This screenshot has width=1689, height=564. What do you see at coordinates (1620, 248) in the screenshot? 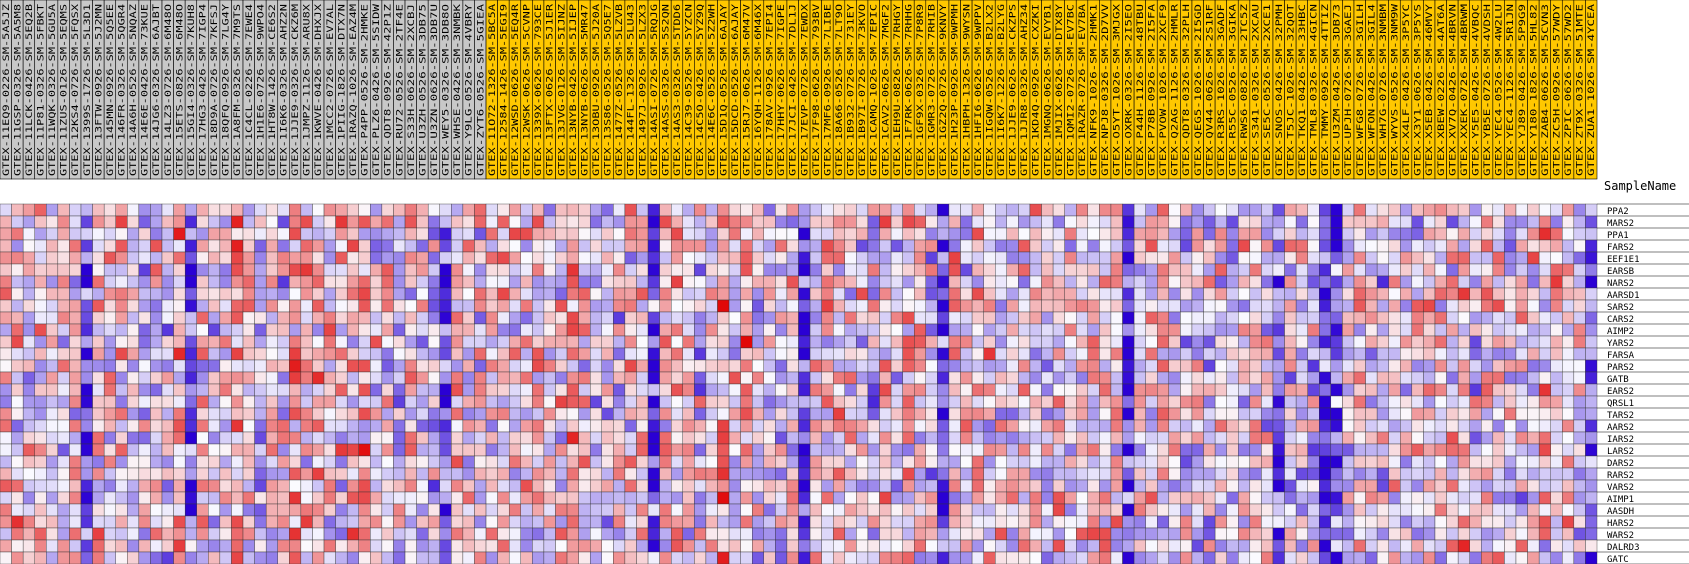
I see `gene-label: FARS2` at bounding box center [1620, 248].